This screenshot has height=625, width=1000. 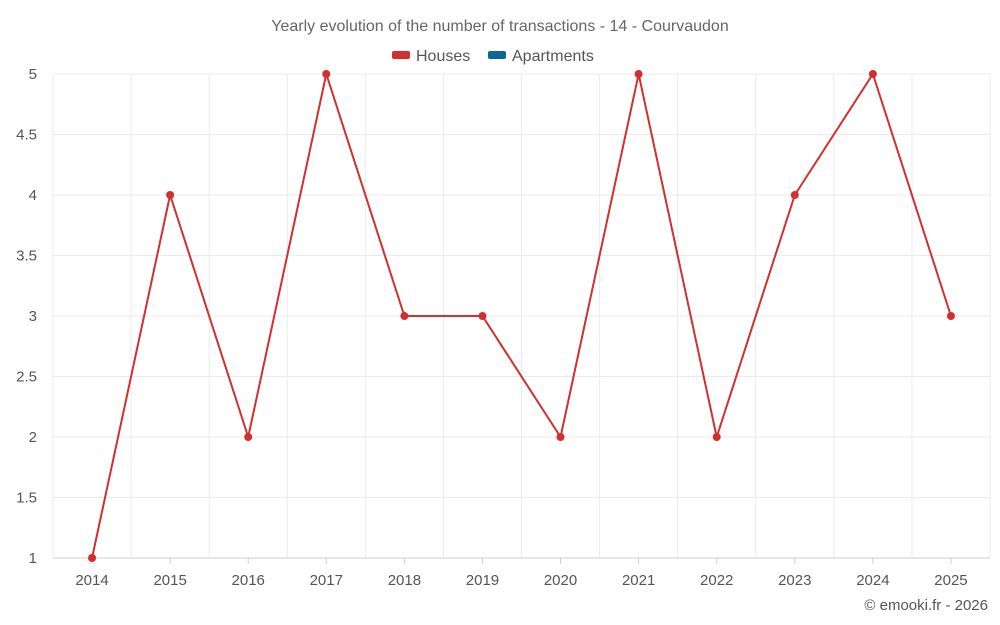 I want to click on data-point-houses-2022, so click(x=716, y=437).